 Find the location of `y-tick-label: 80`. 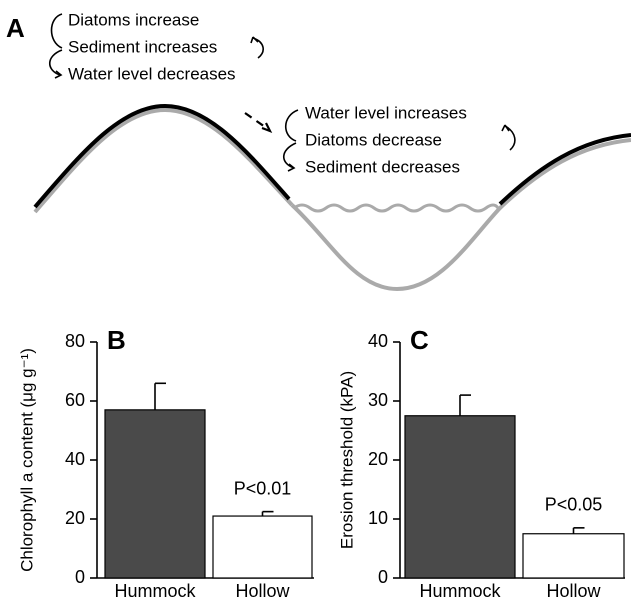

y-tick-label: 80 is located at coordinates (75, 341).